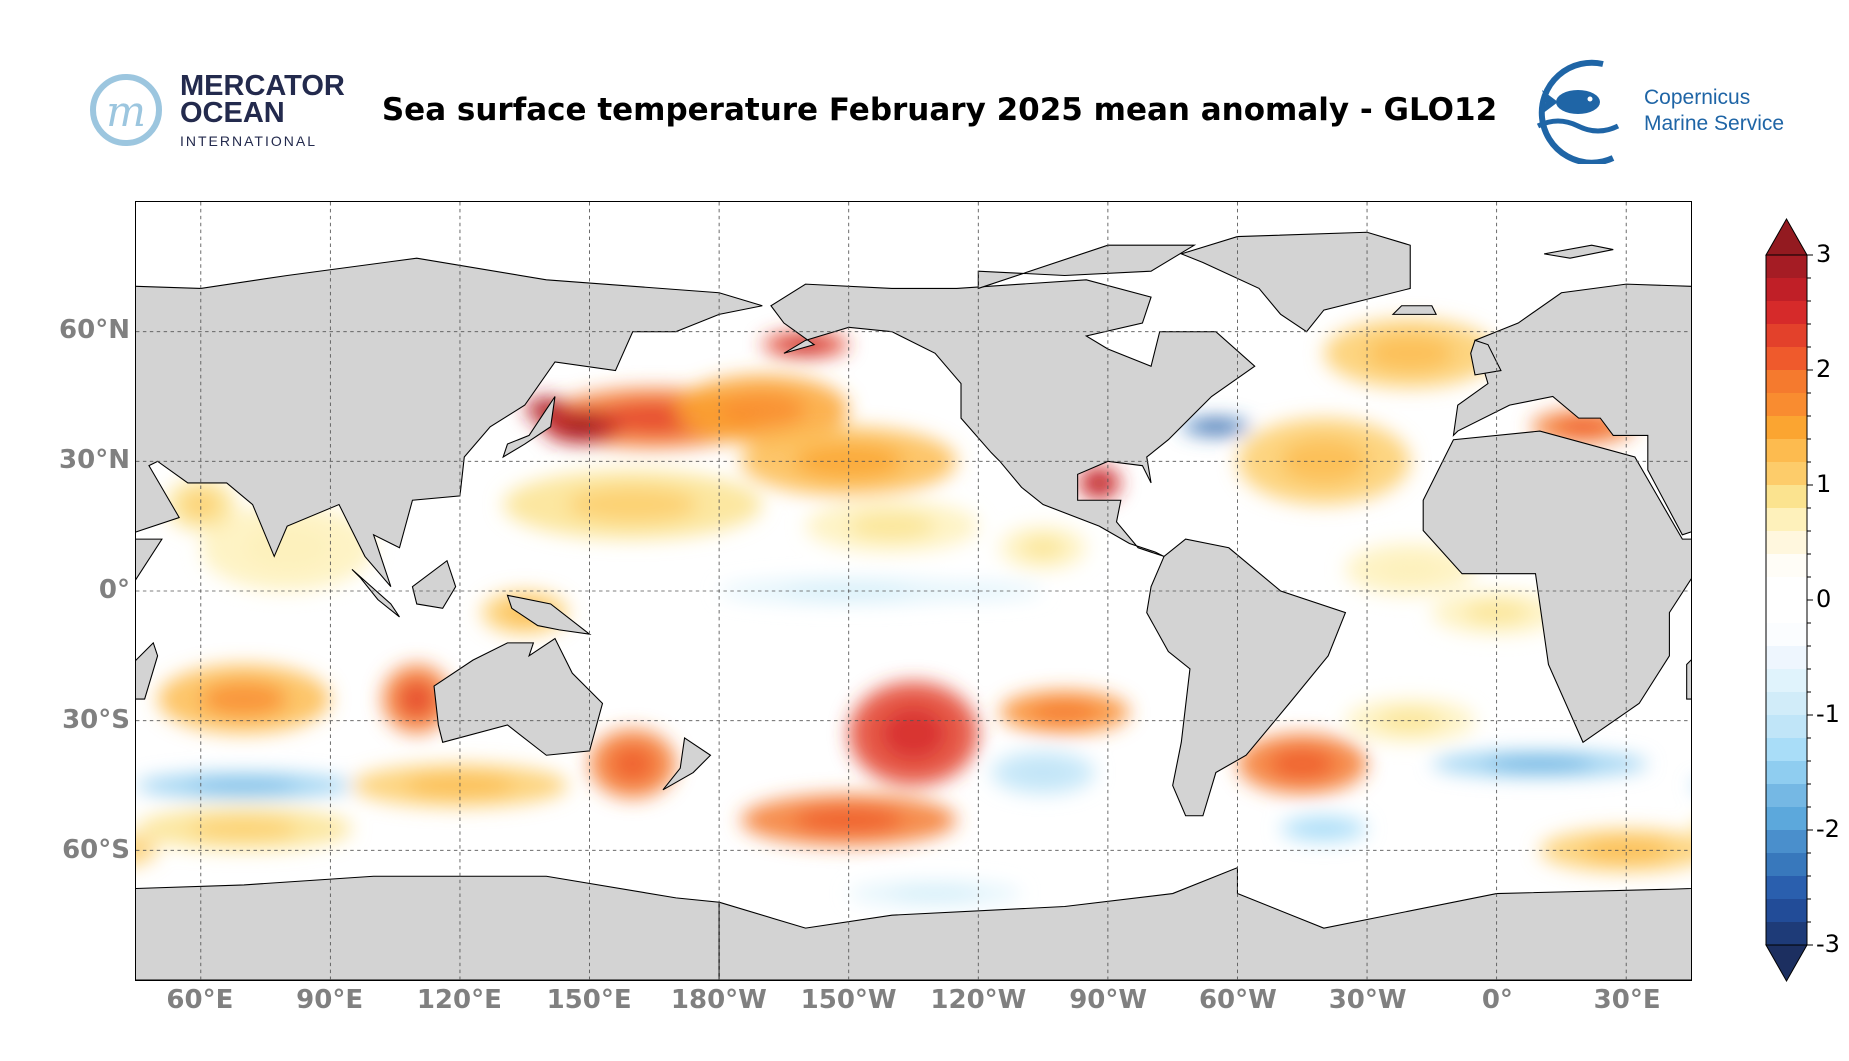  Describe the element at coordinates (1579, 251) in the screenshot. I see `land-svalbard` at that location.